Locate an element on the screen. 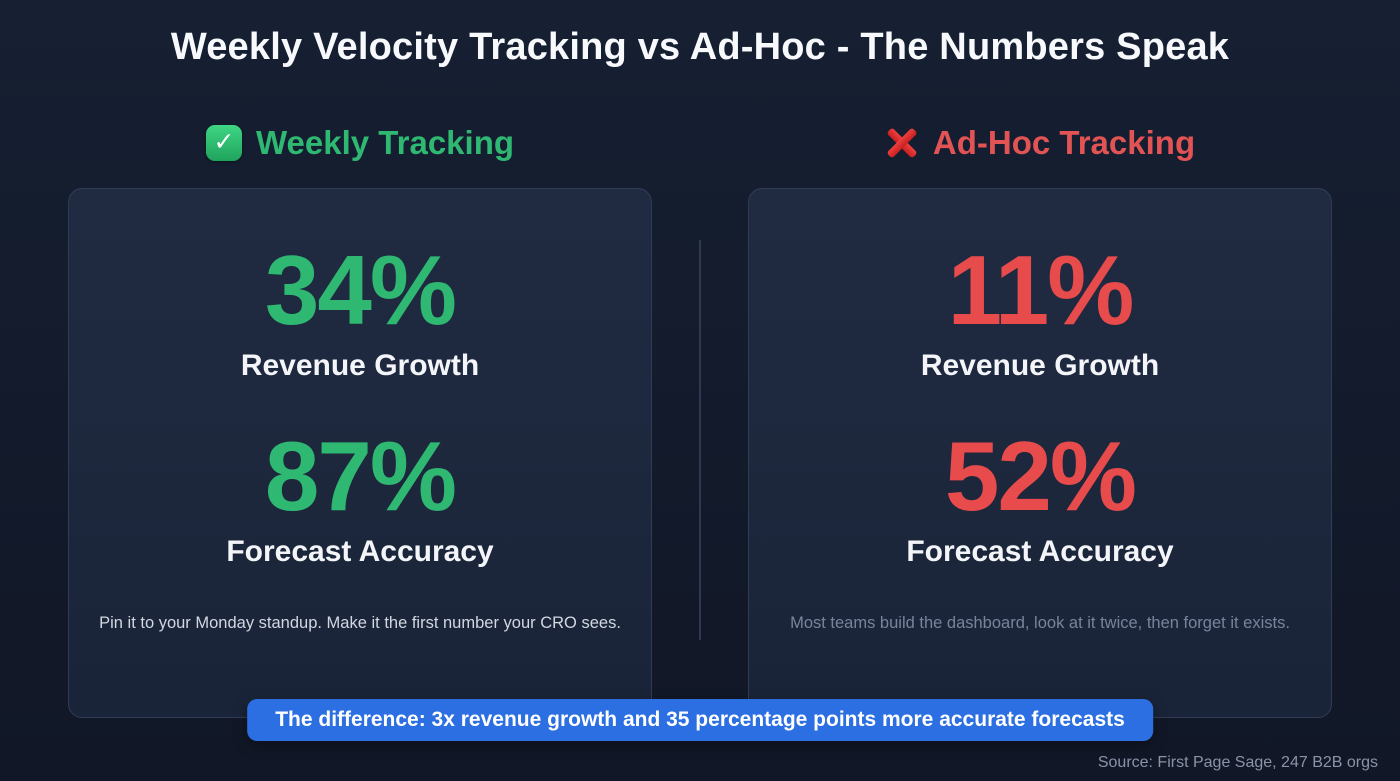 This screenshot has width=1400, height=781. column-divider is located at coordinates (700, 440).